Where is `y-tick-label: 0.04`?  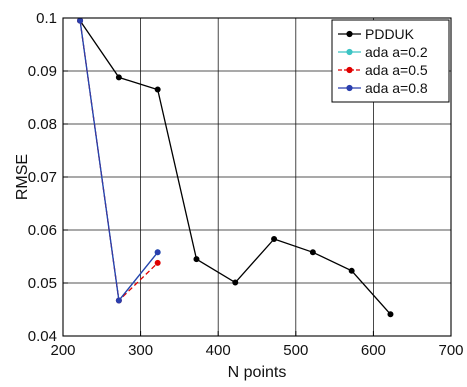 y-tick-label: 0.04 is located at coordinates (42, 336).